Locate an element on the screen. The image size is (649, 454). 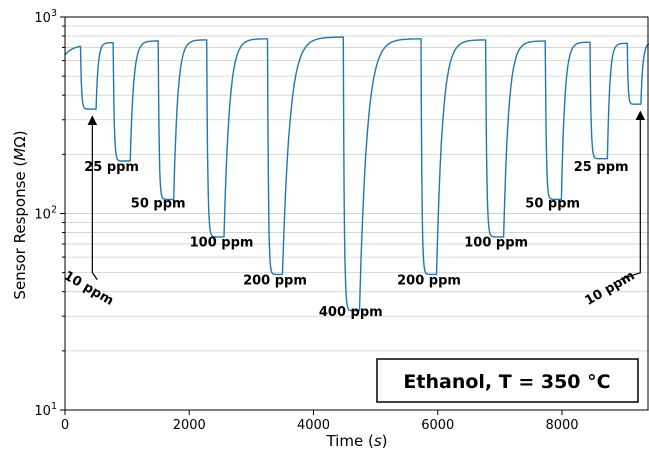
x-tick-label: 4000 is located at coordinates (313, 425).